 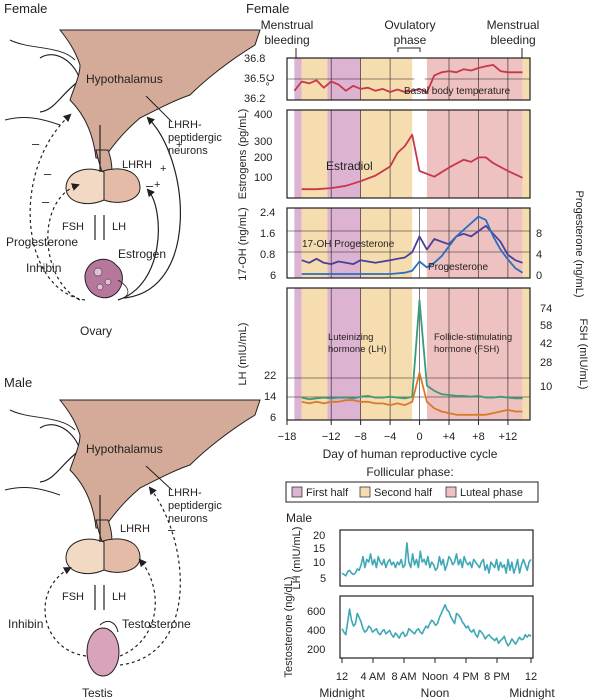 I want to click on estradiol-series-label: Estradiol, so click(x=349, y=166).